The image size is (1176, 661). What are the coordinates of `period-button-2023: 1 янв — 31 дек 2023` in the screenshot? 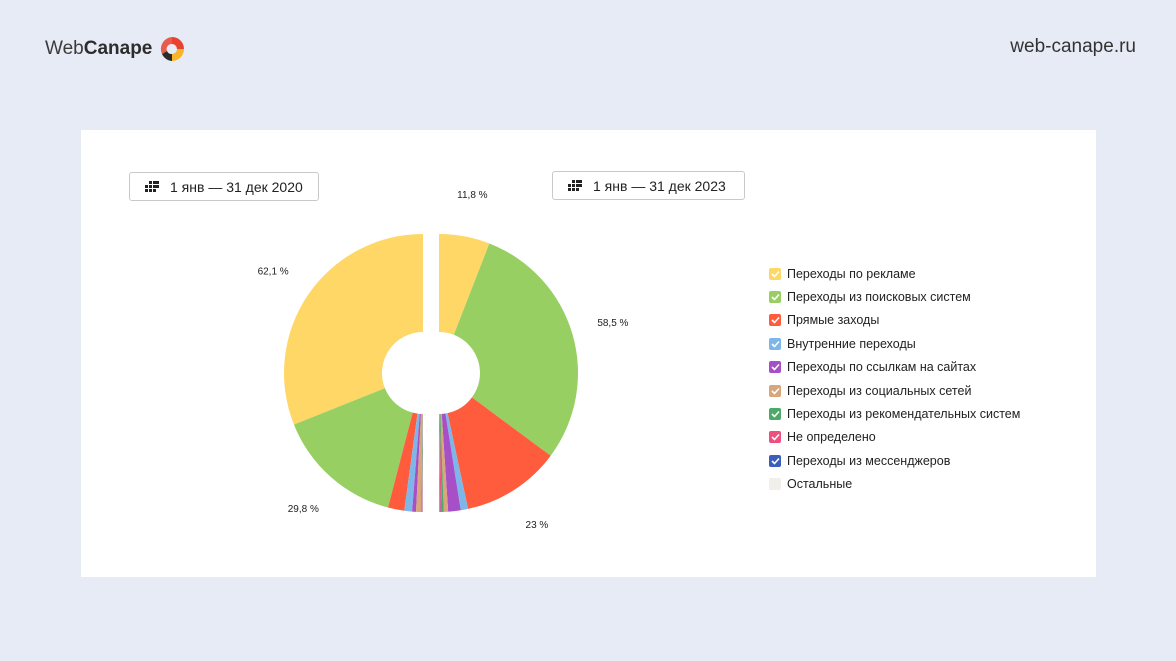 It's located at (648, 185).